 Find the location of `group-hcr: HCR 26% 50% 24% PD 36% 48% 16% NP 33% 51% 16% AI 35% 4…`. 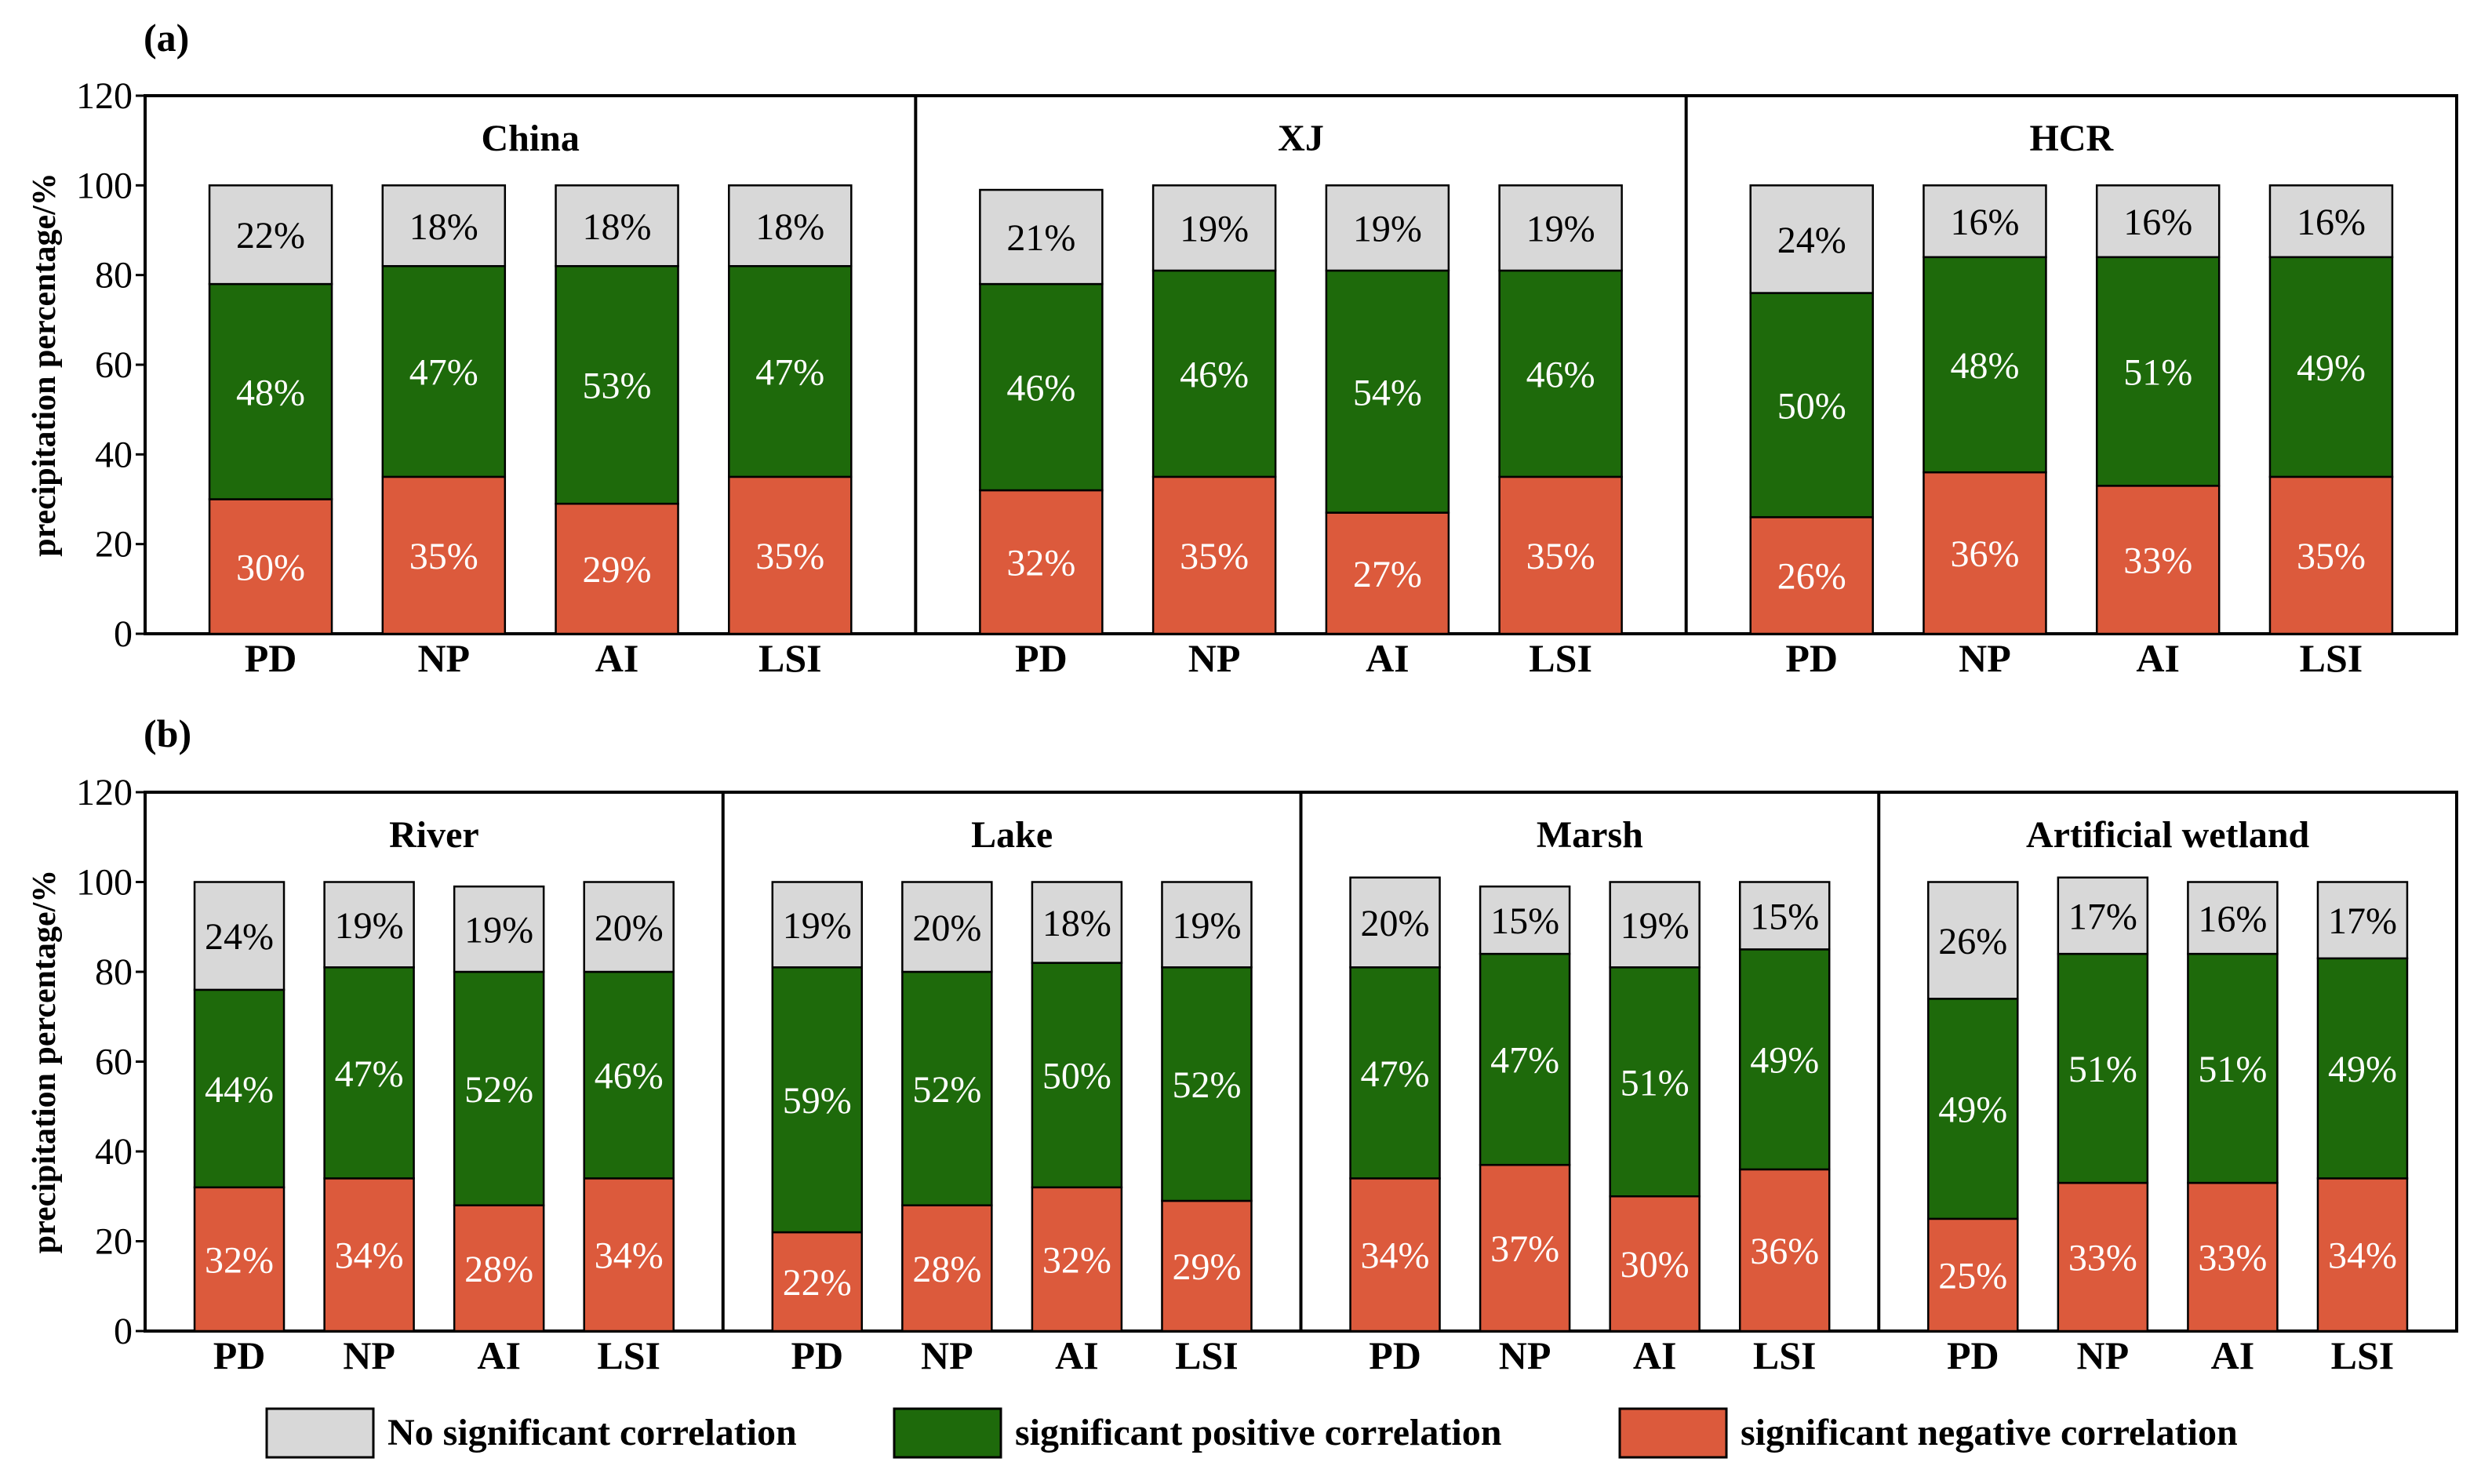

group-hcr: HCR 26% 50% 24% PD 36% 48% 16% NP 33% 51% 16% AI 35% 4… is located at coordinates (2071, 399).